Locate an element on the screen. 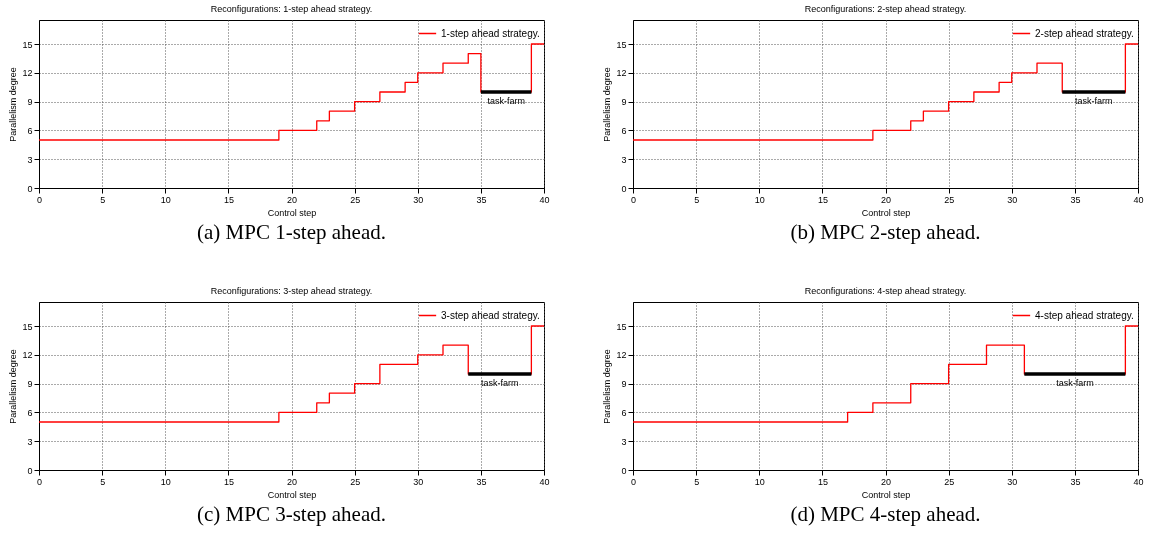  chart-title: Reconfigurations: 4-step ahead strategy. is located at coordinates (885, 291).